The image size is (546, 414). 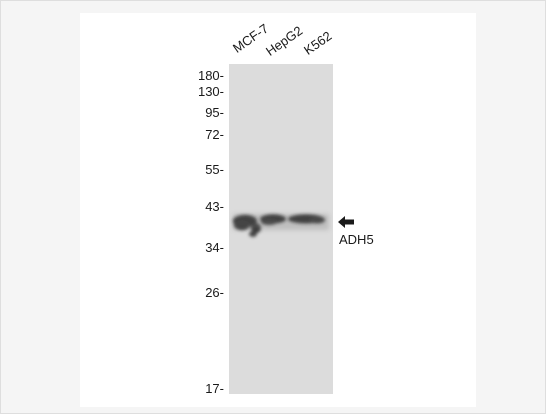 I want to click on marker-72: 72-, so click(x=214, y=134).